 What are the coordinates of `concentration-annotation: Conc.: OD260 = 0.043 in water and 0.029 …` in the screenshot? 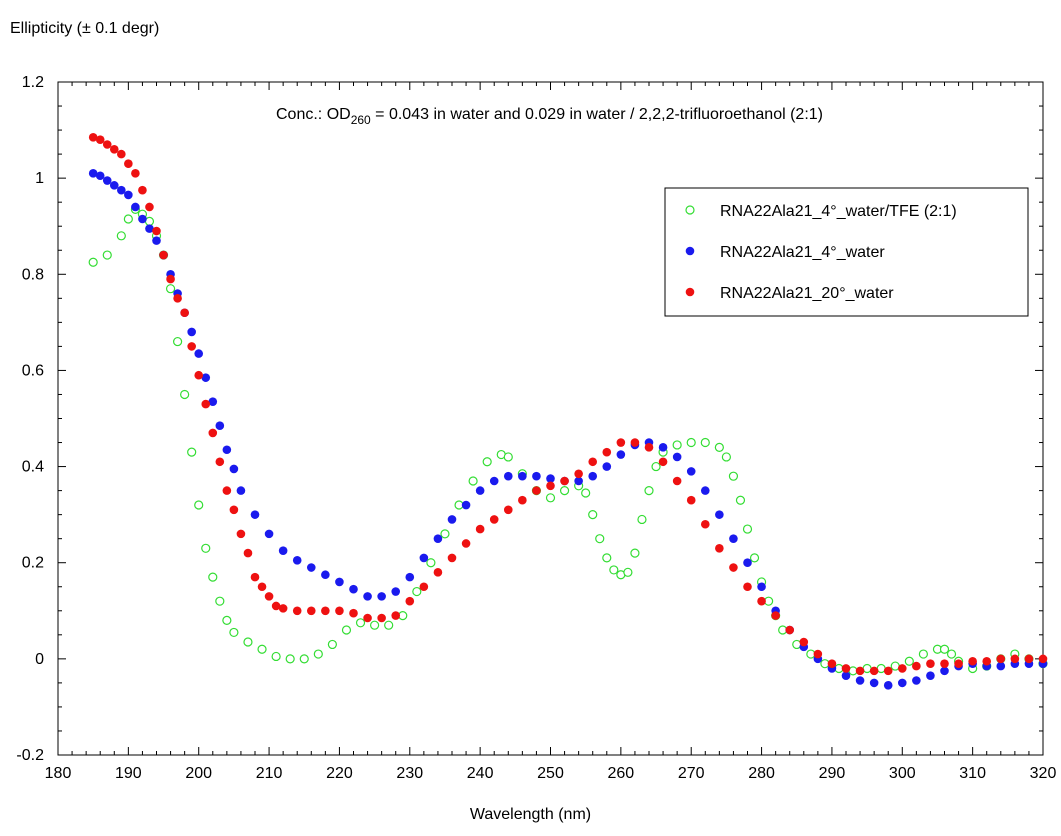 It's located at (549, 116).